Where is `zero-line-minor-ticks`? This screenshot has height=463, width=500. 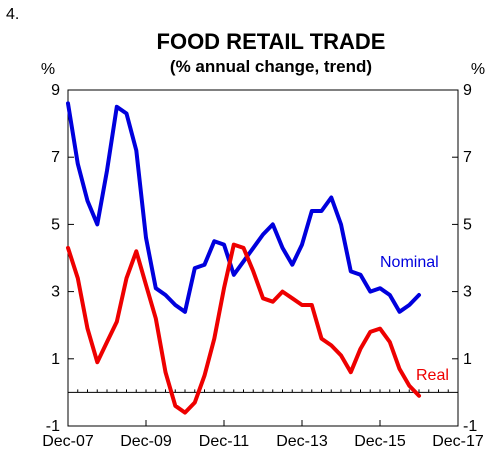
zero-line-minor-ticks is located at coordinates (263, 391).